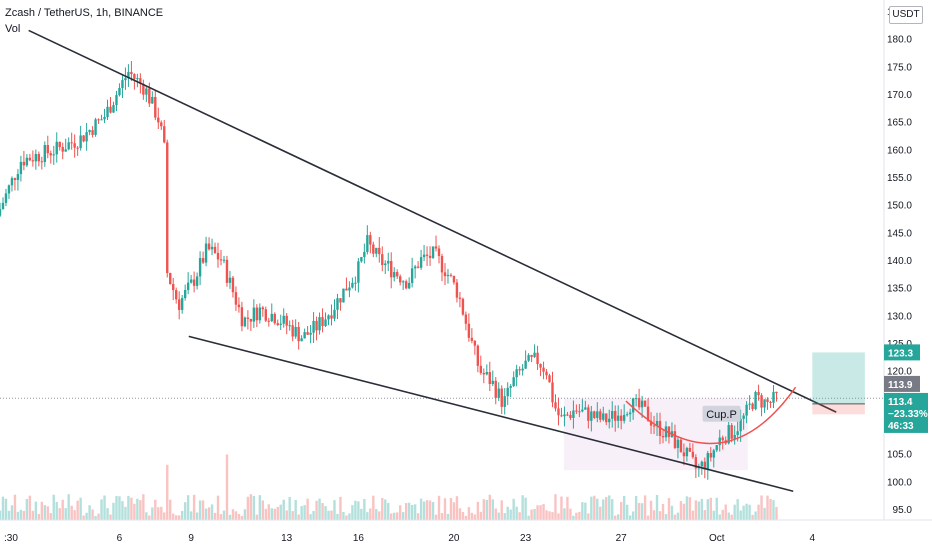  What do you see at coordinates (899, 372) in the screenshot?
I see `y-tick-label: 120.0` at bounding box center [899, 372].